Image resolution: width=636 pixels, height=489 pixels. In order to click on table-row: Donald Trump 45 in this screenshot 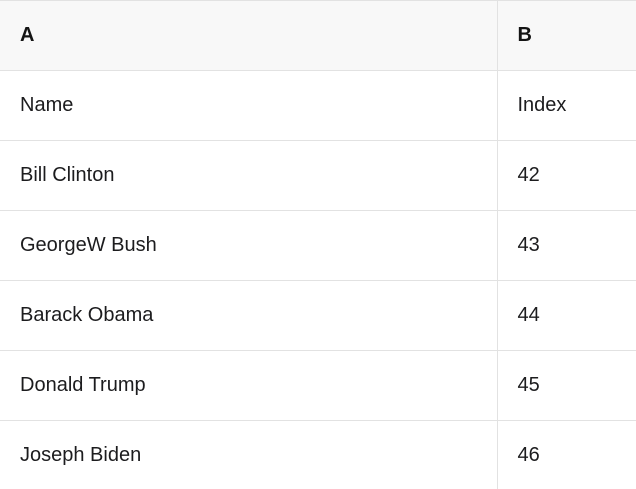, I will do `click(318, 385)`.